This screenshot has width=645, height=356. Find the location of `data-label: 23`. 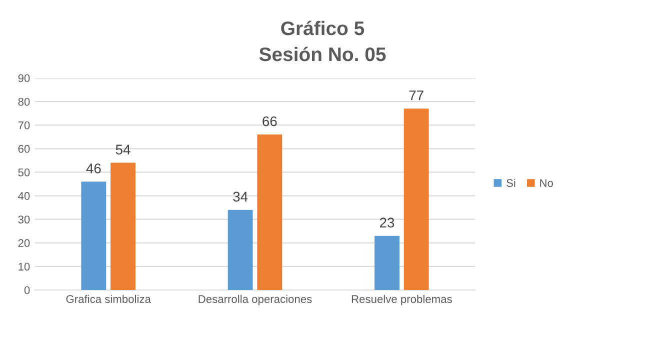

data-label: 23 is located at coordinates (387, 223).